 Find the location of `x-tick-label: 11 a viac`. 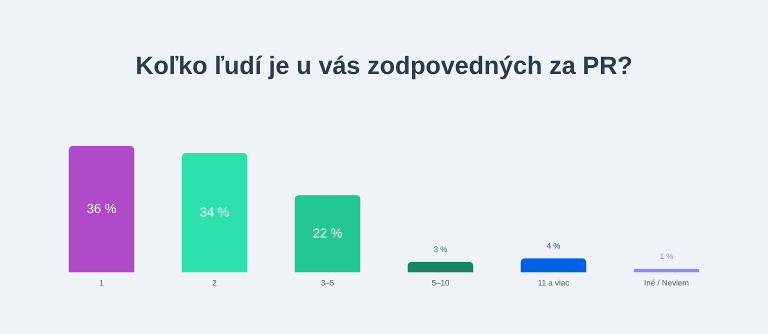

x-tick-label: 11 a viac is located at coordinates (554, 283).